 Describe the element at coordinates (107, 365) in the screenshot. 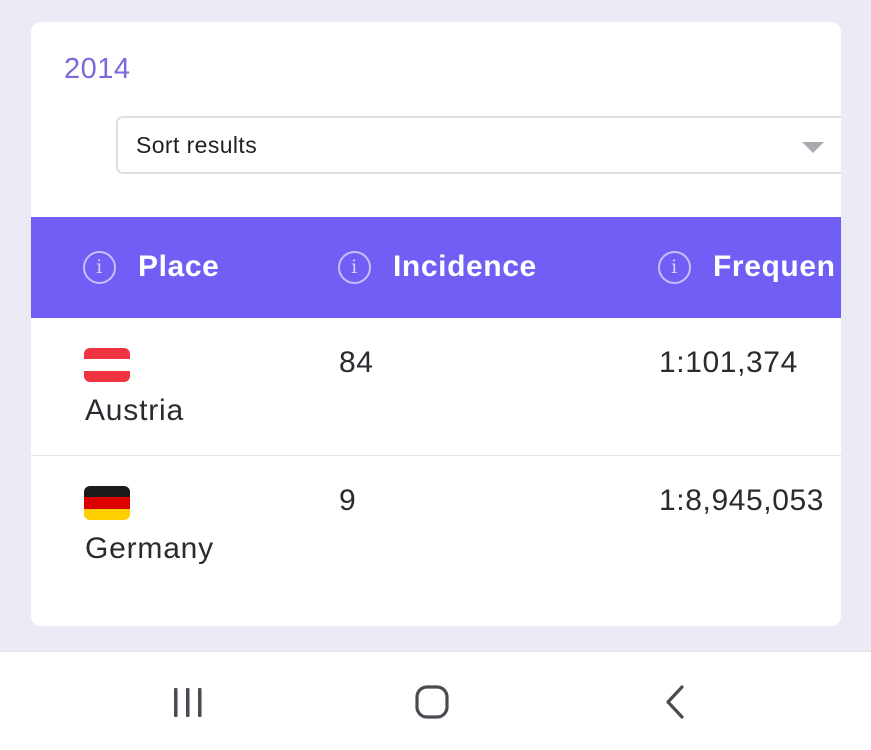

I see `austria-flag-icon` at that location.